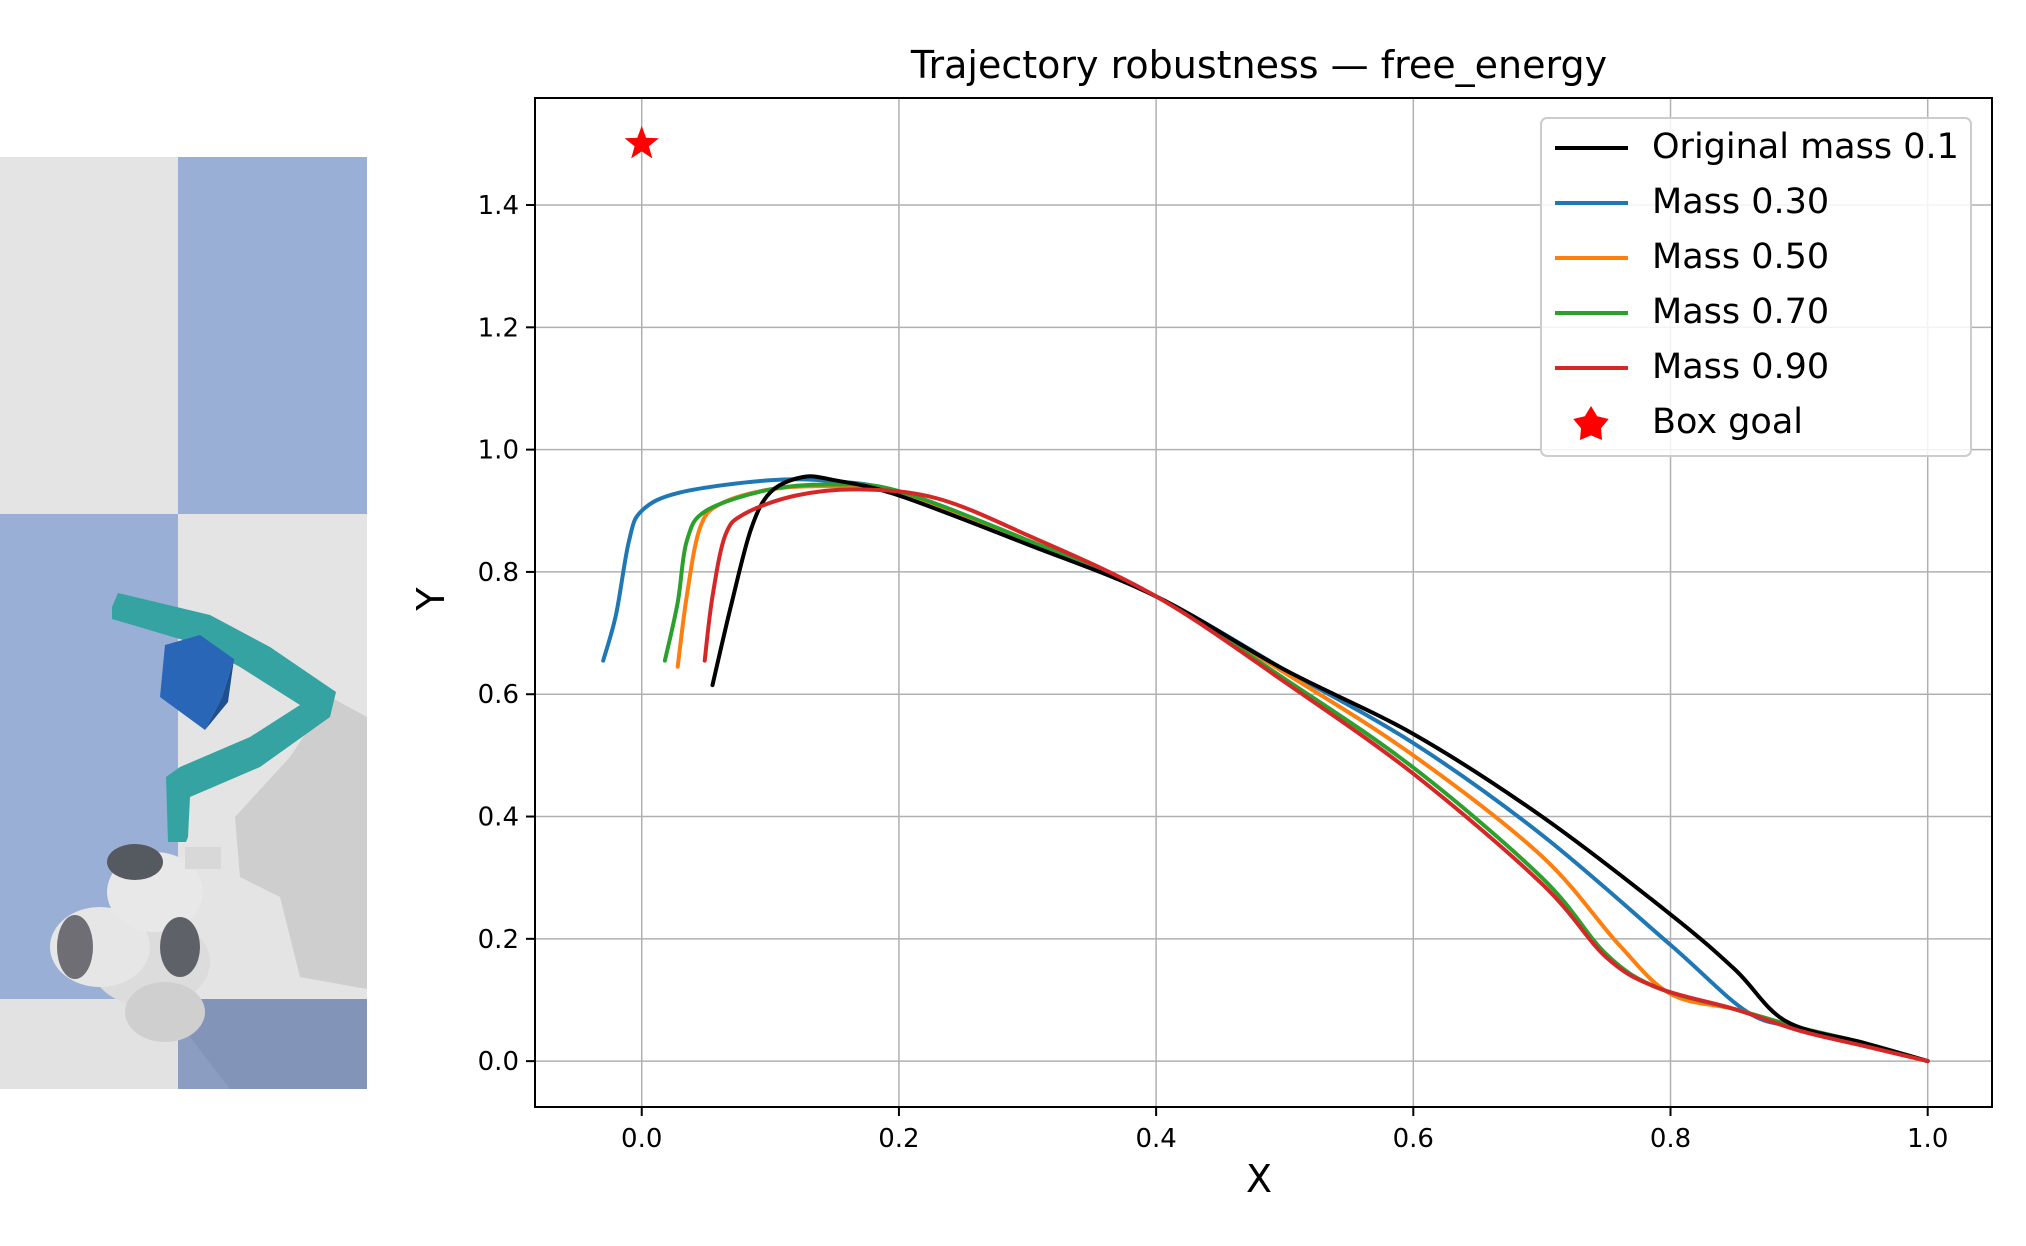  Describe the element at coordinates (203, 858) in the screenshot. I see `robot-arm-gripper` at that location.